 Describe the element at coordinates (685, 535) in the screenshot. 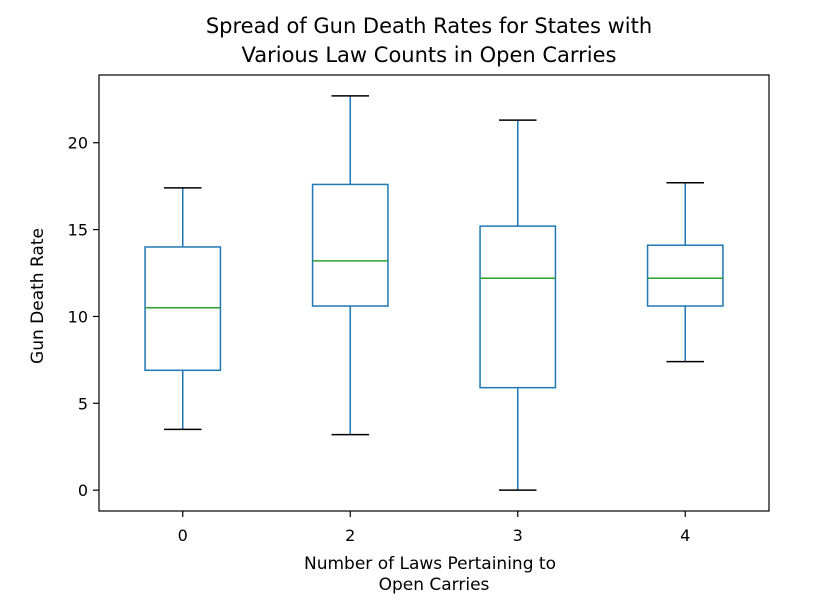

I see `x-tick-label: 4` at that location.